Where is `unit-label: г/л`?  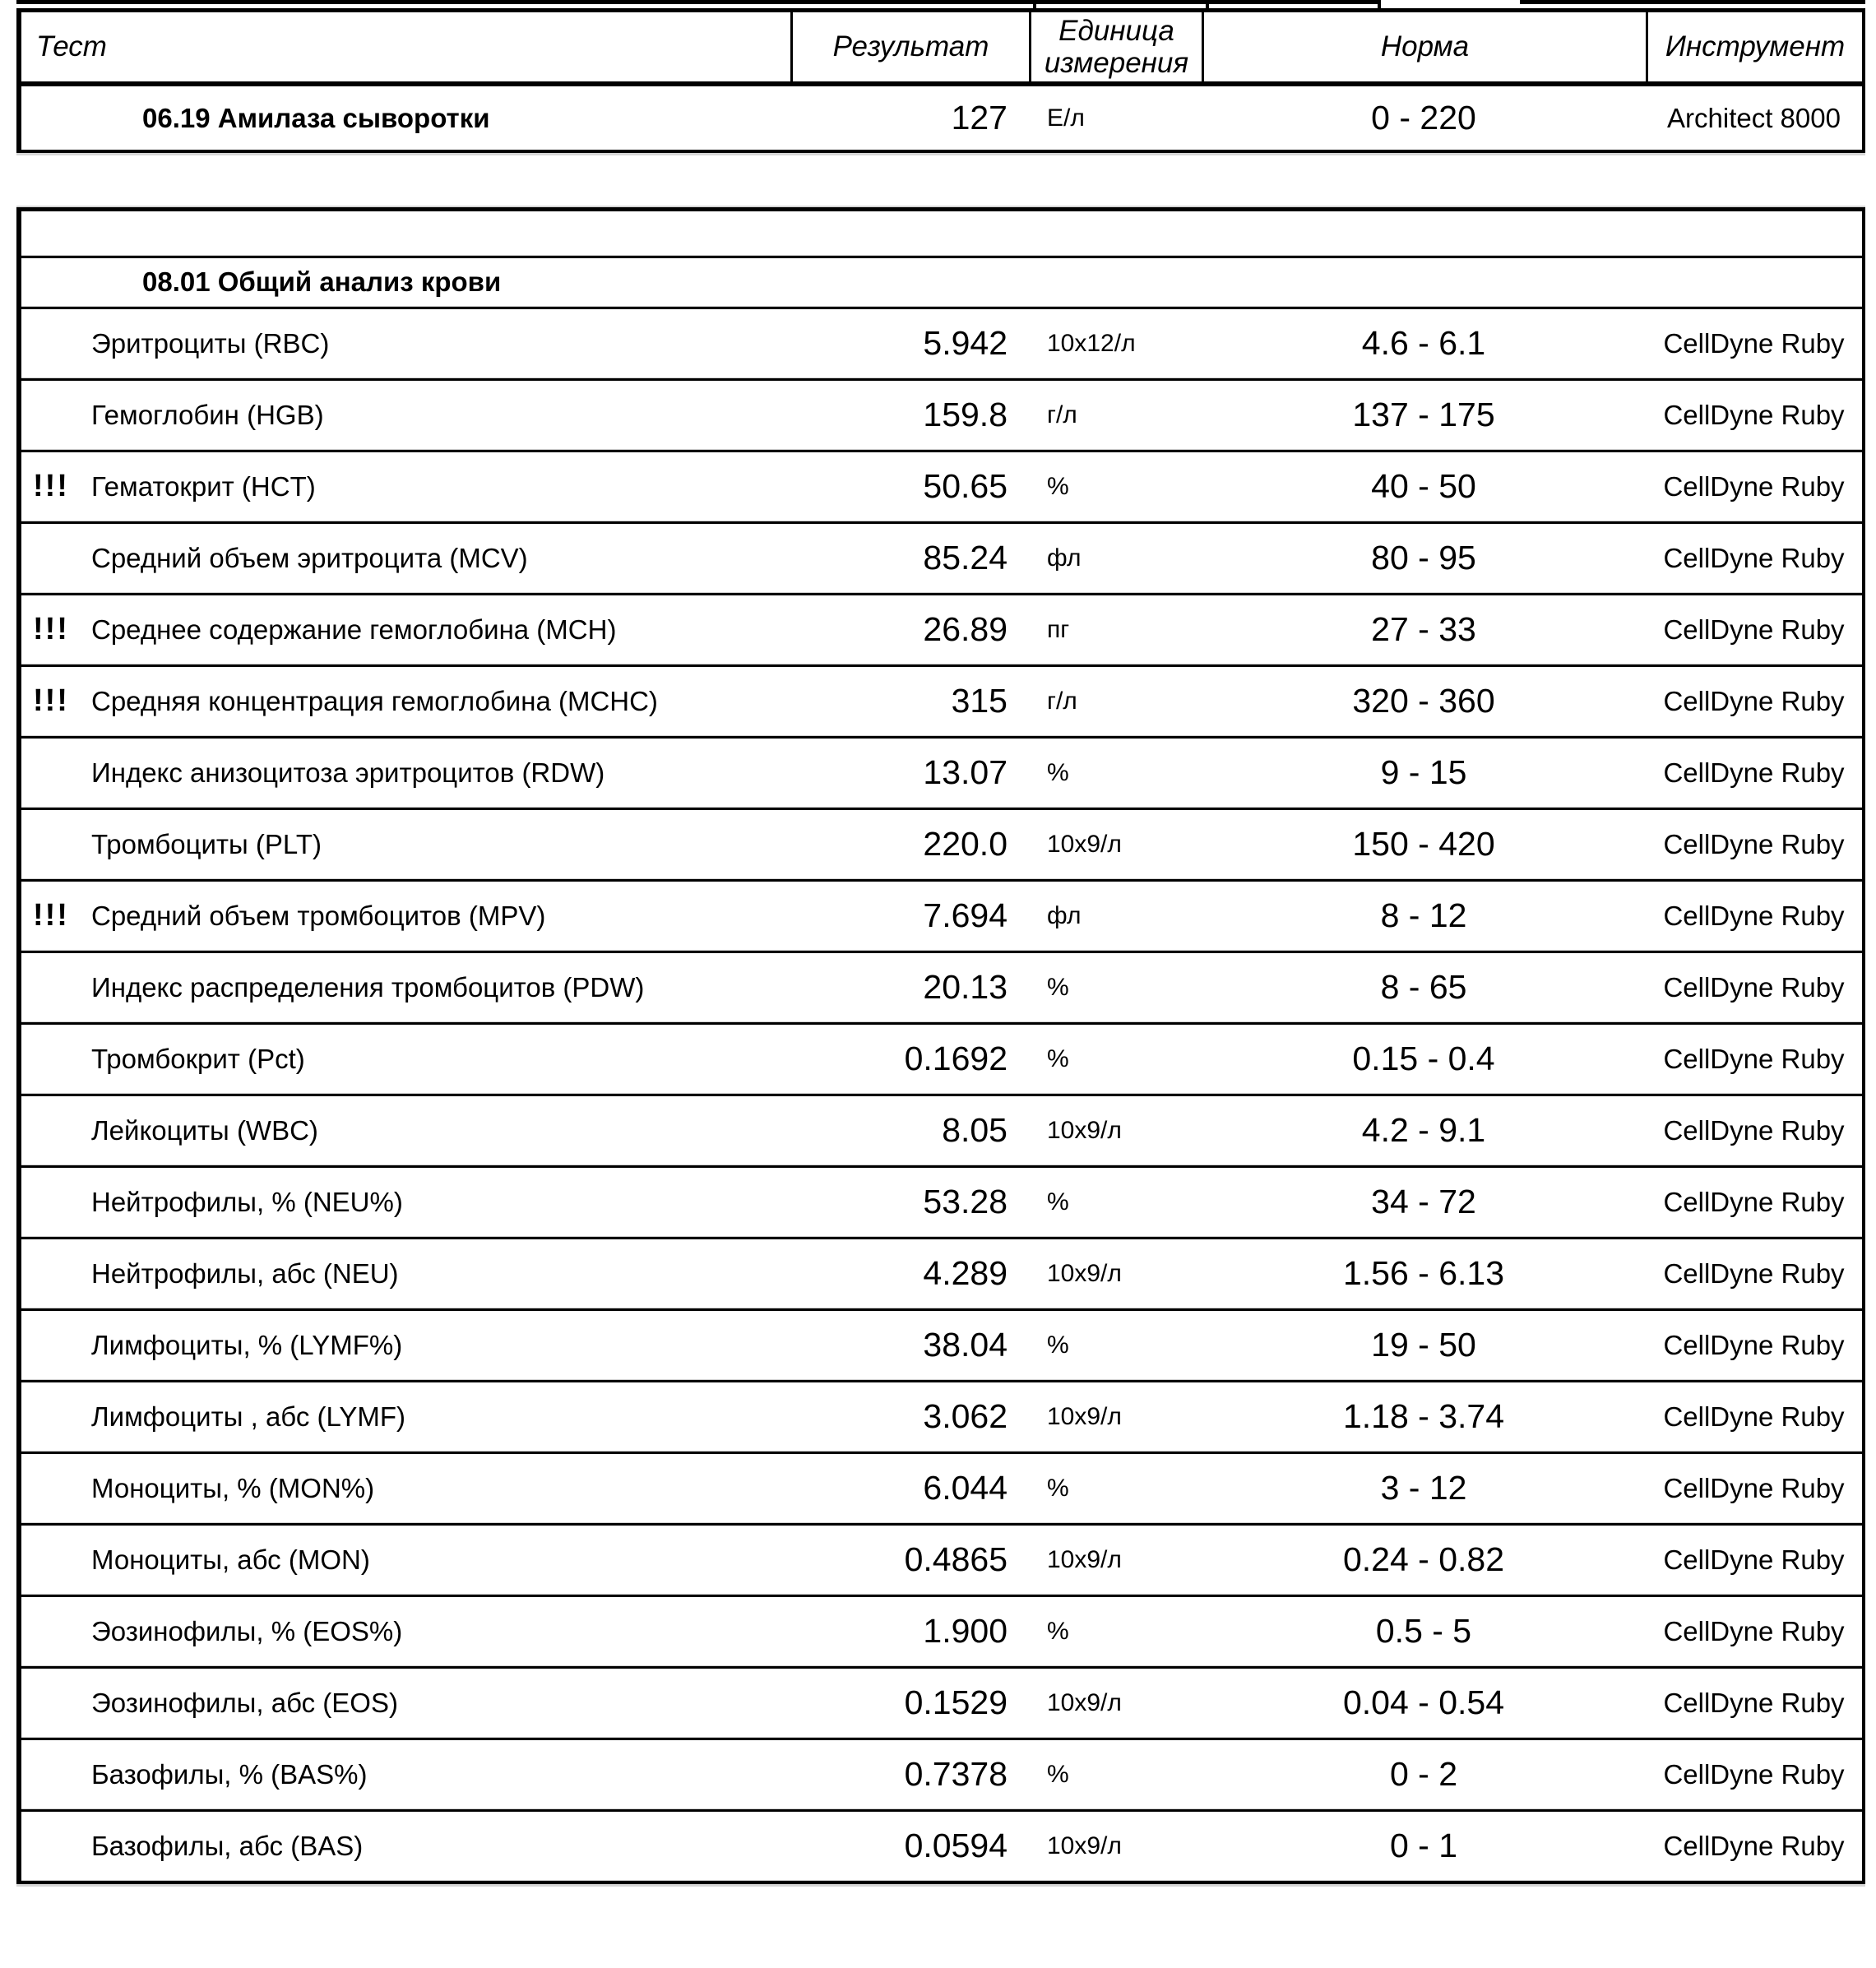
unit-label: г/л is located at coordinates (1062, 415).